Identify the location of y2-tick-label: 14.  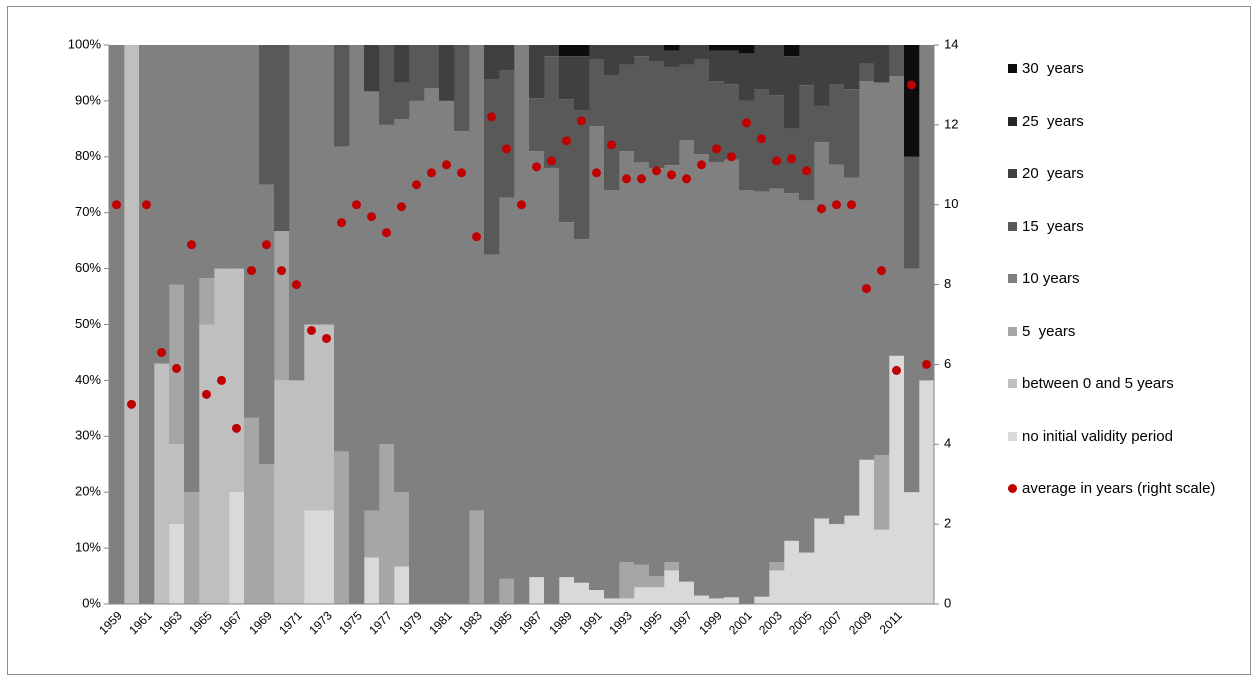
(951, 43).